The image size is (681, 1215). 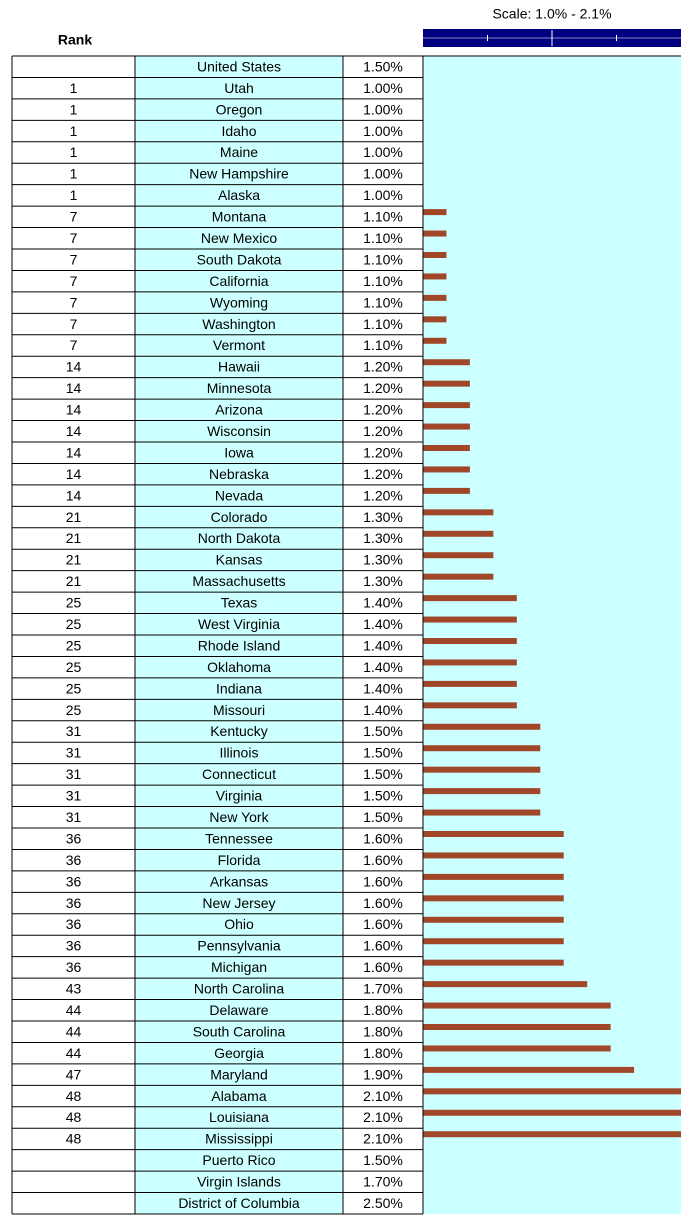 What do you see at coordinates (238, 131) in the screenshot?
I see `state-name: Idaho` at bounding box center [238, 131].